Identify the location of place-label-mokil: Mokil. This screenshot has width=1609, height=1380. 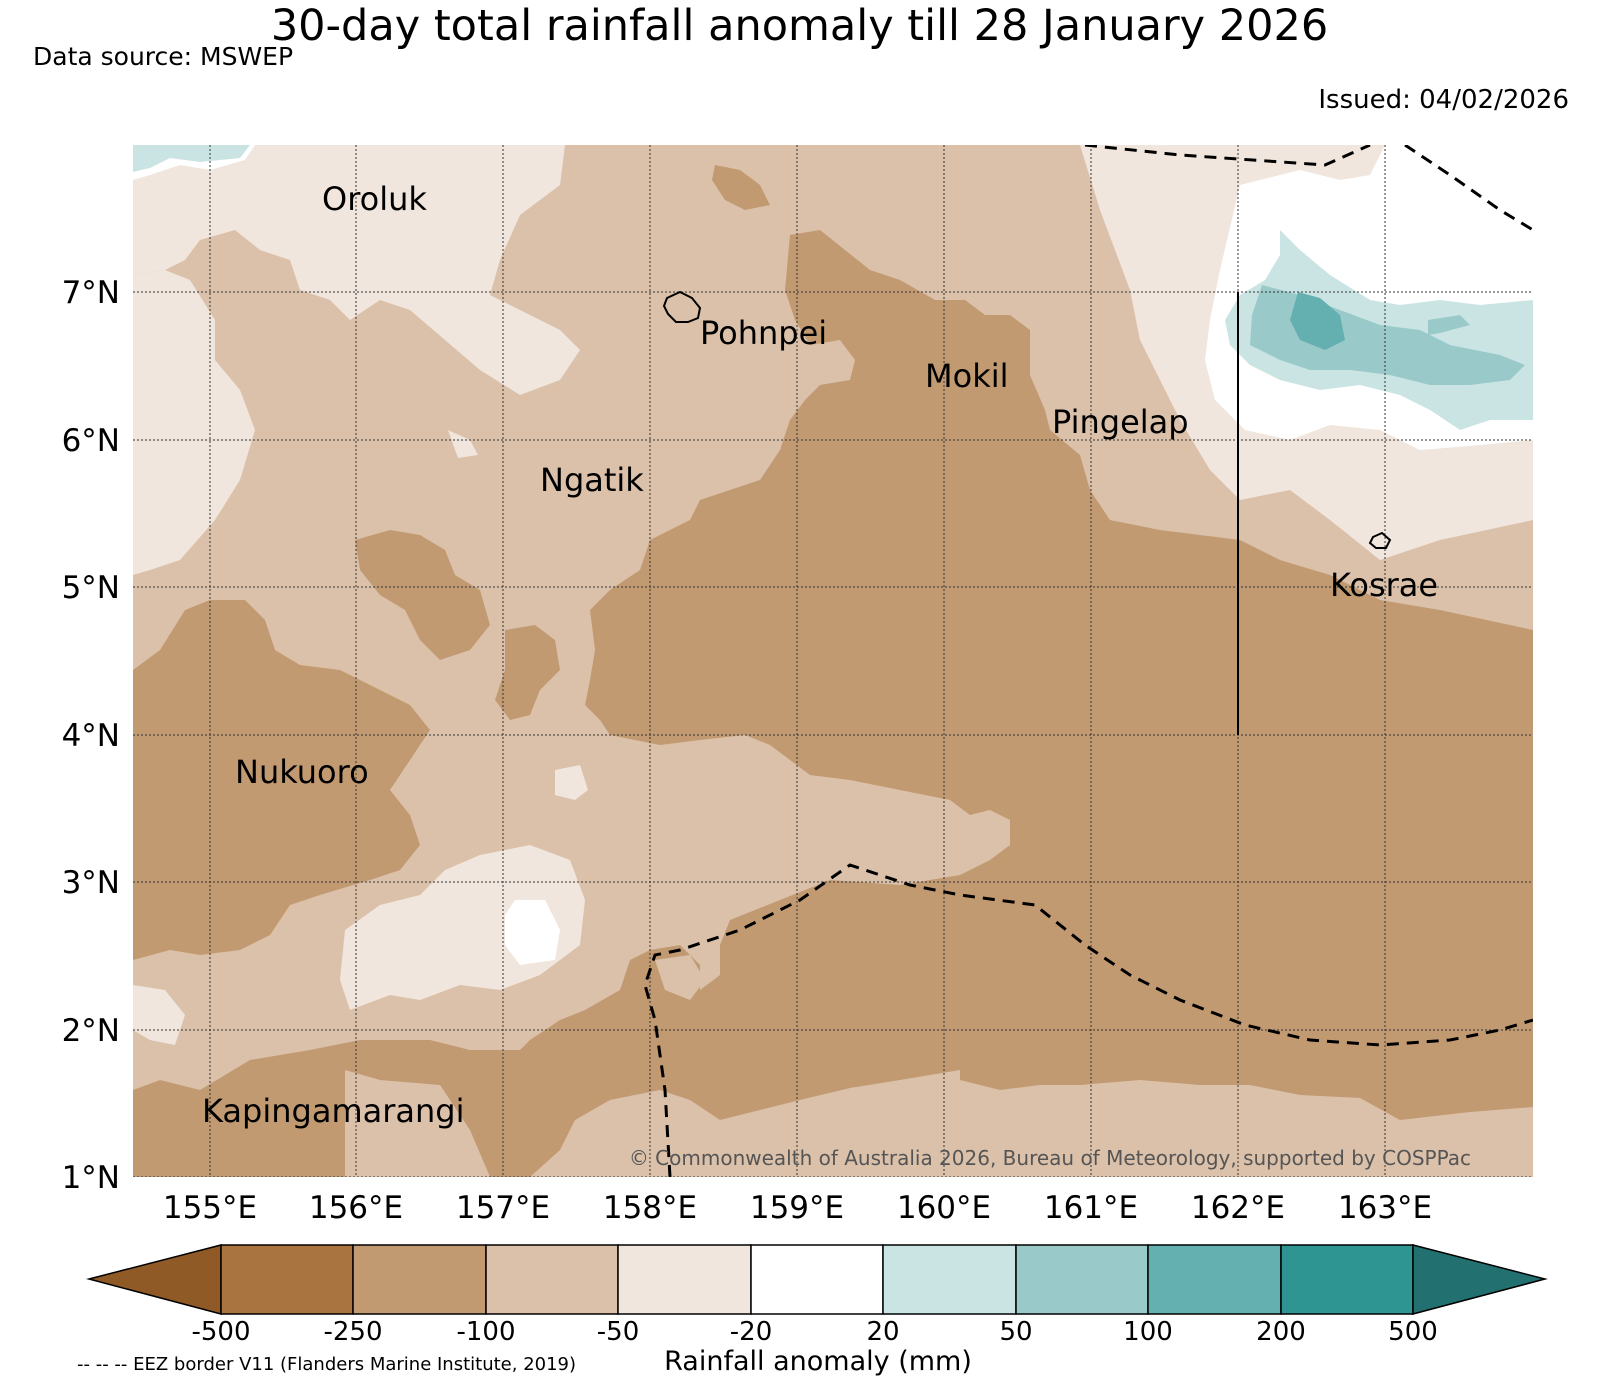
(967, 376).